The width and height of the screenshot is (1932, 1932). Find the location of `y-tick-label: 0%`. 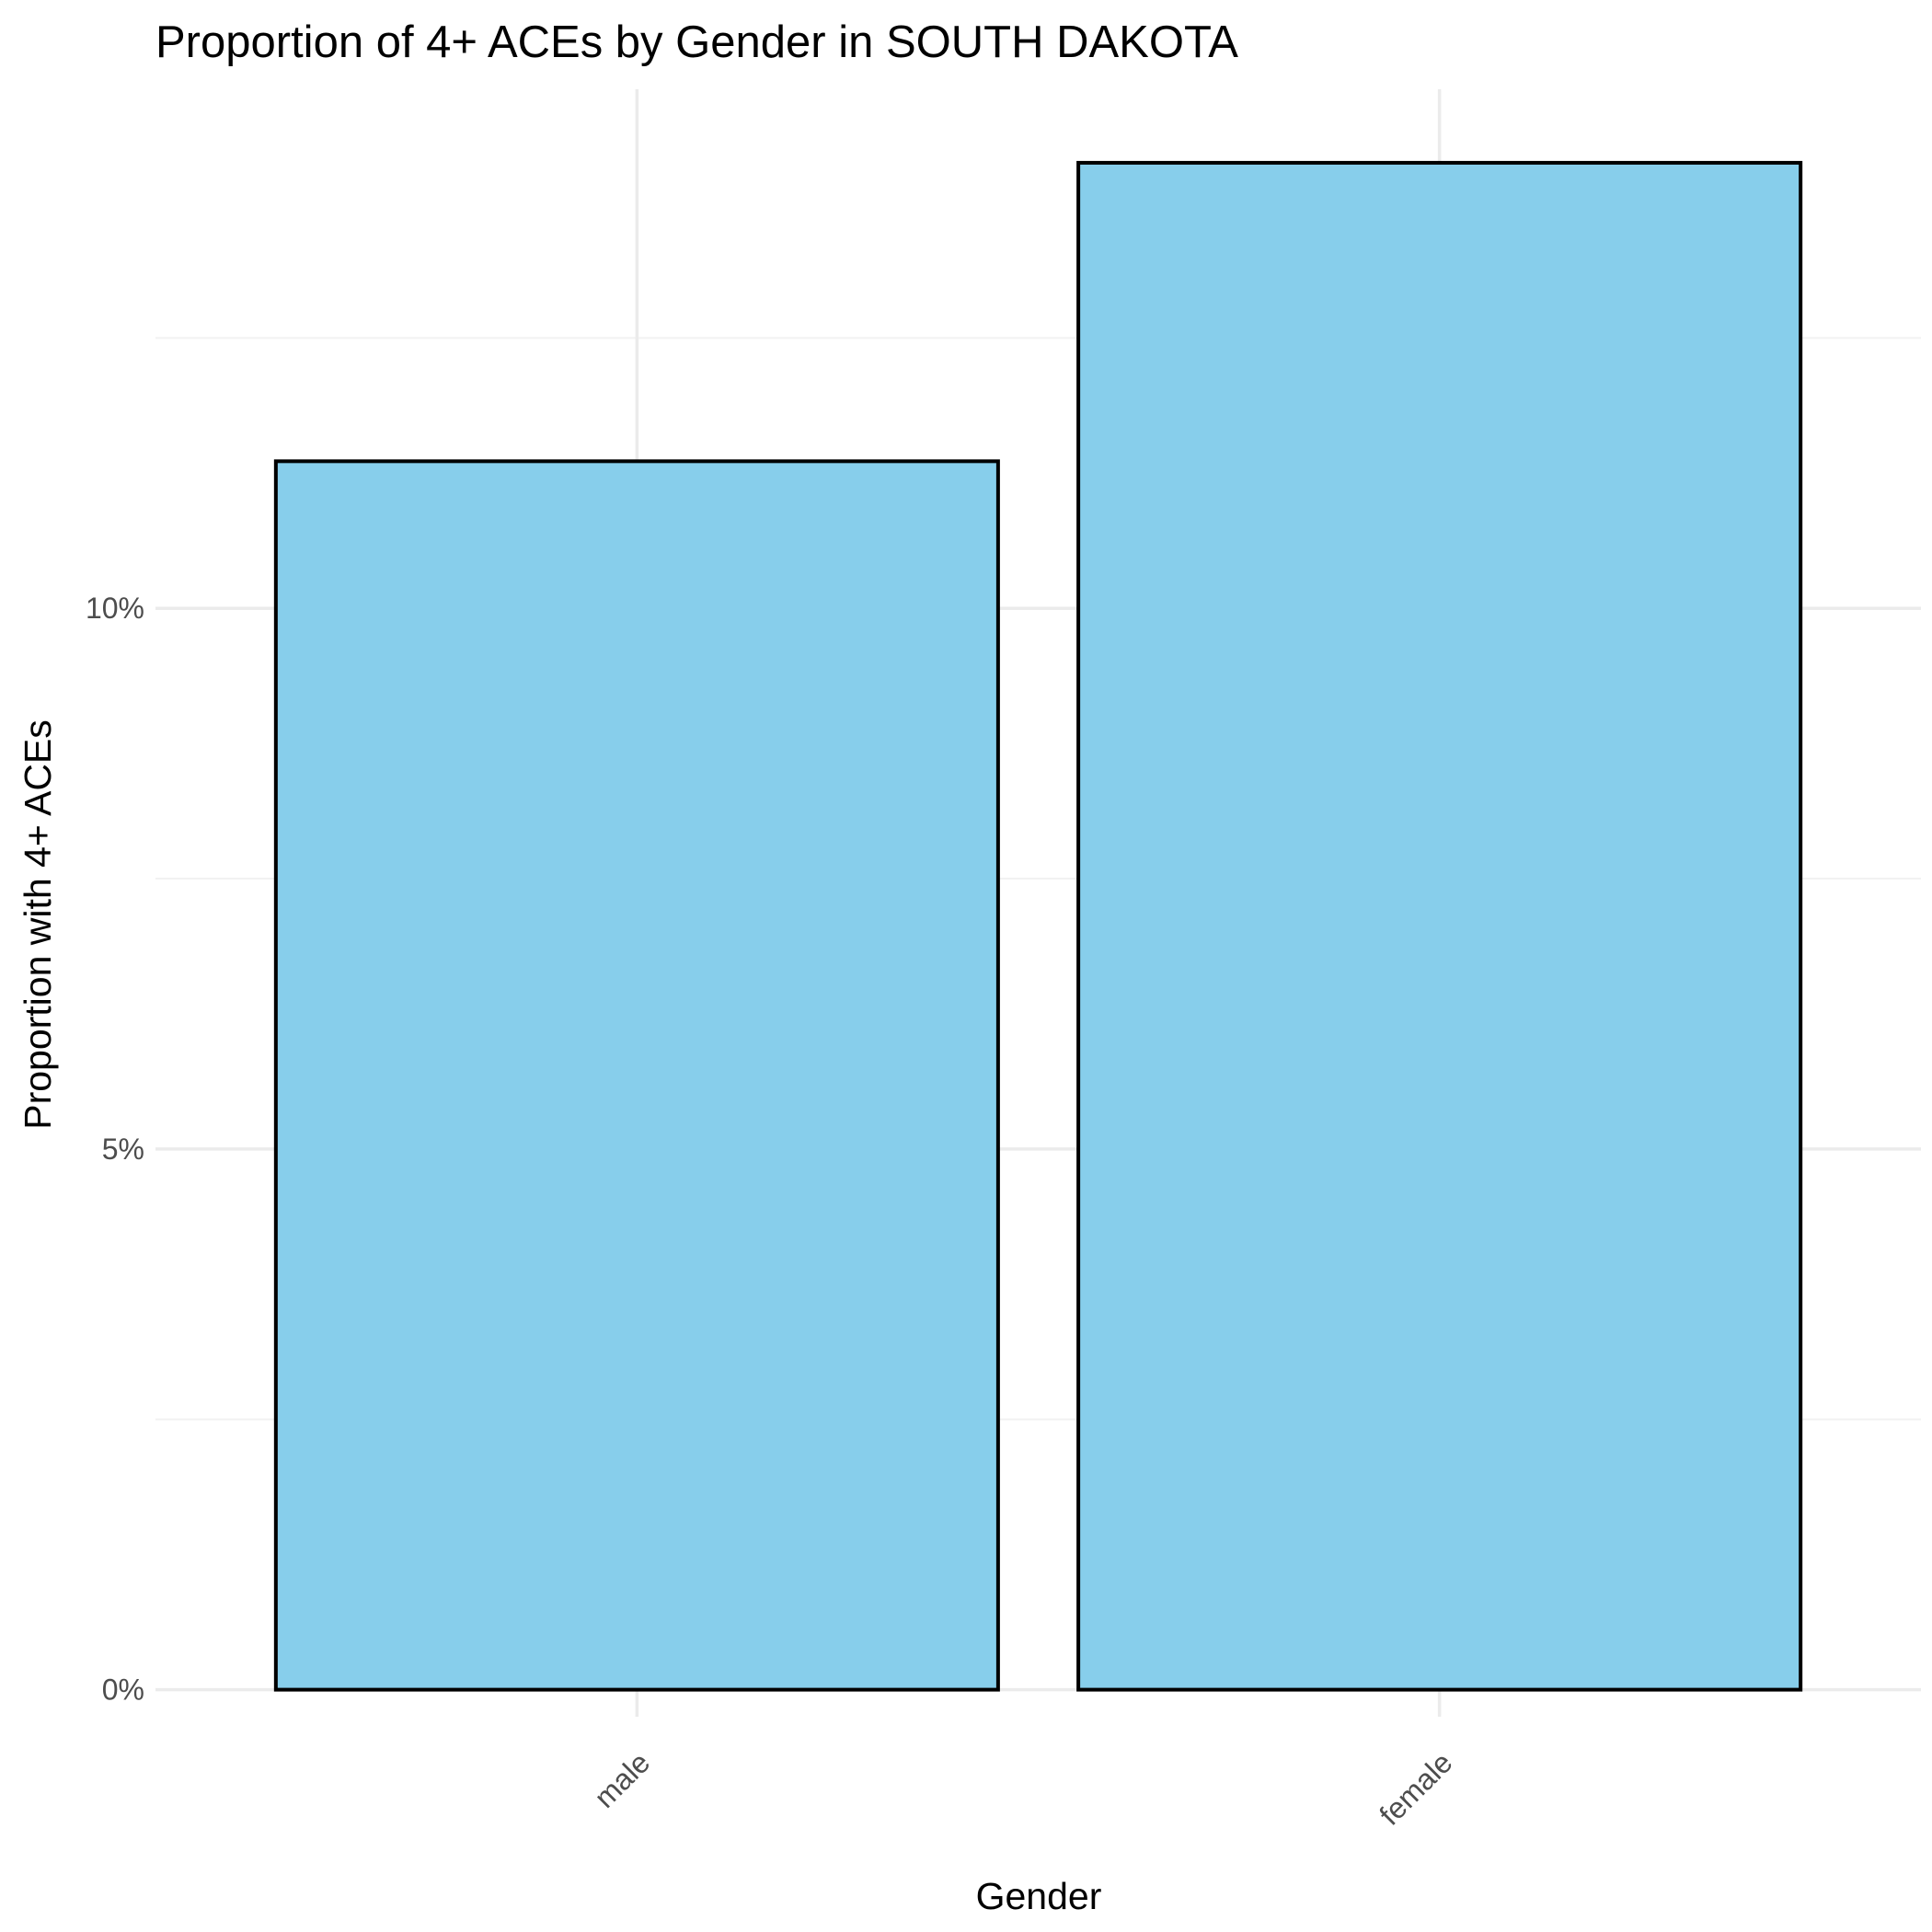

y-tick-label: 0% is located at coordinates (123, 1690).